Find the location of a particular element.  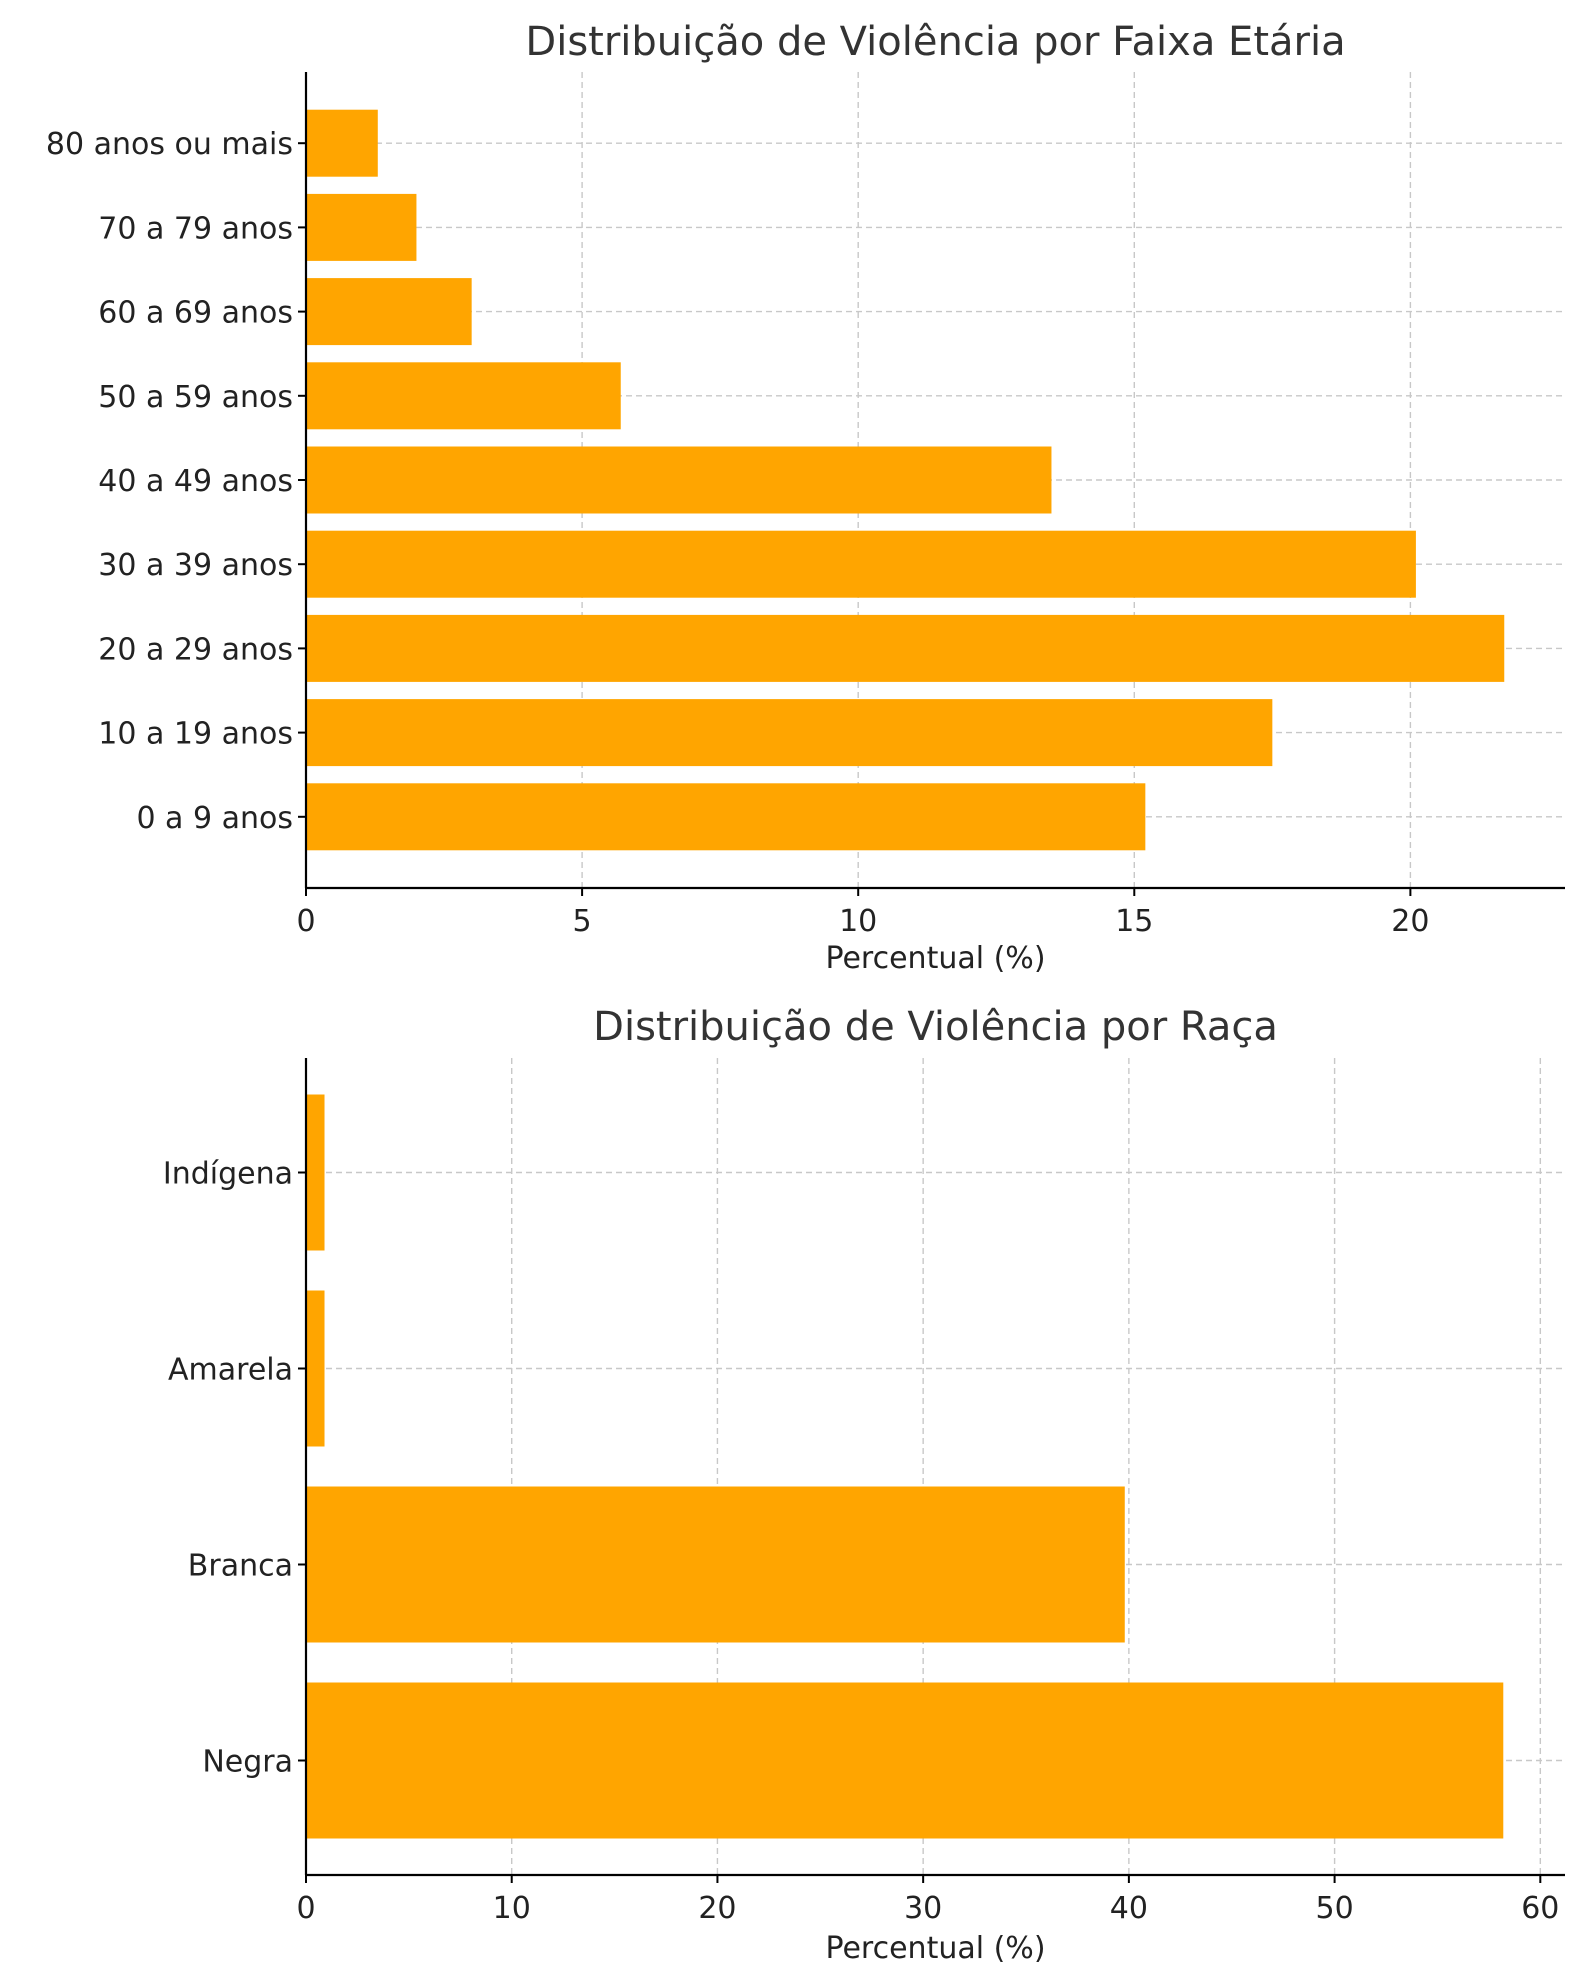

y-tick-label: 50 a 59 anos is located at coordinates (195, 397).